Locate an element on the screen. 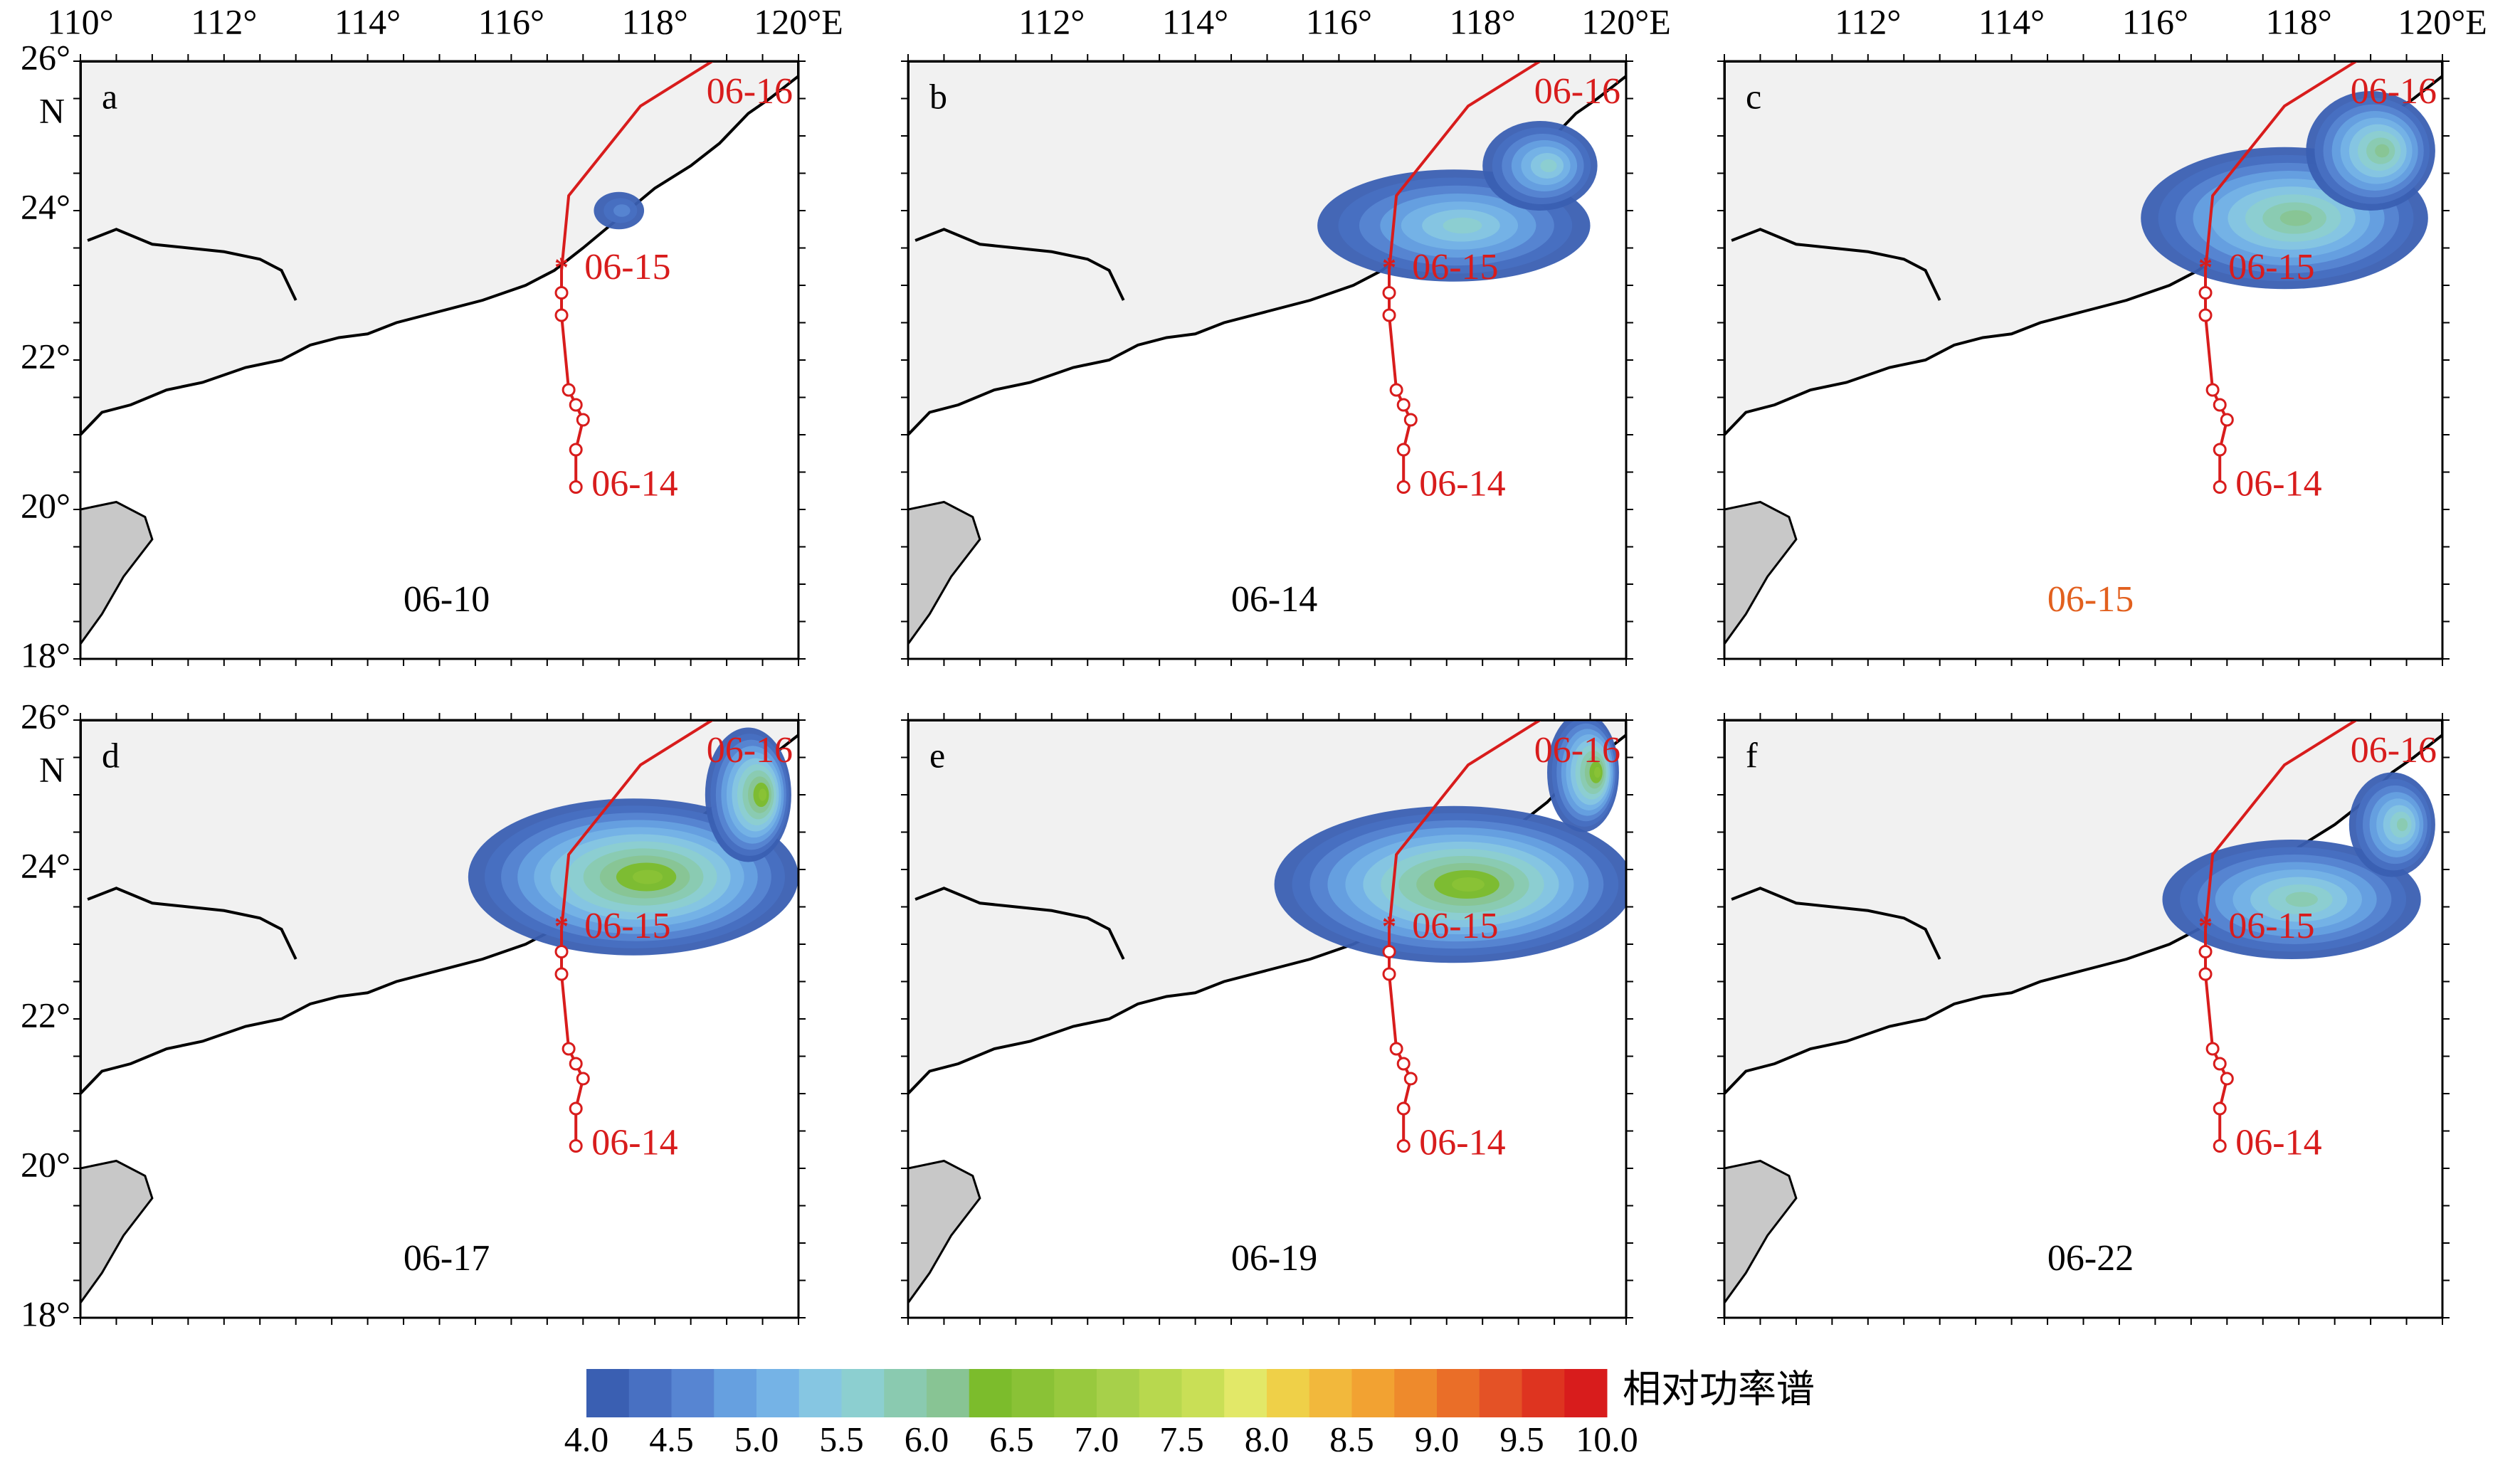 The image size is (2520, 1475). lat-tick-label: 18° is located at coordinates (45, 1314).